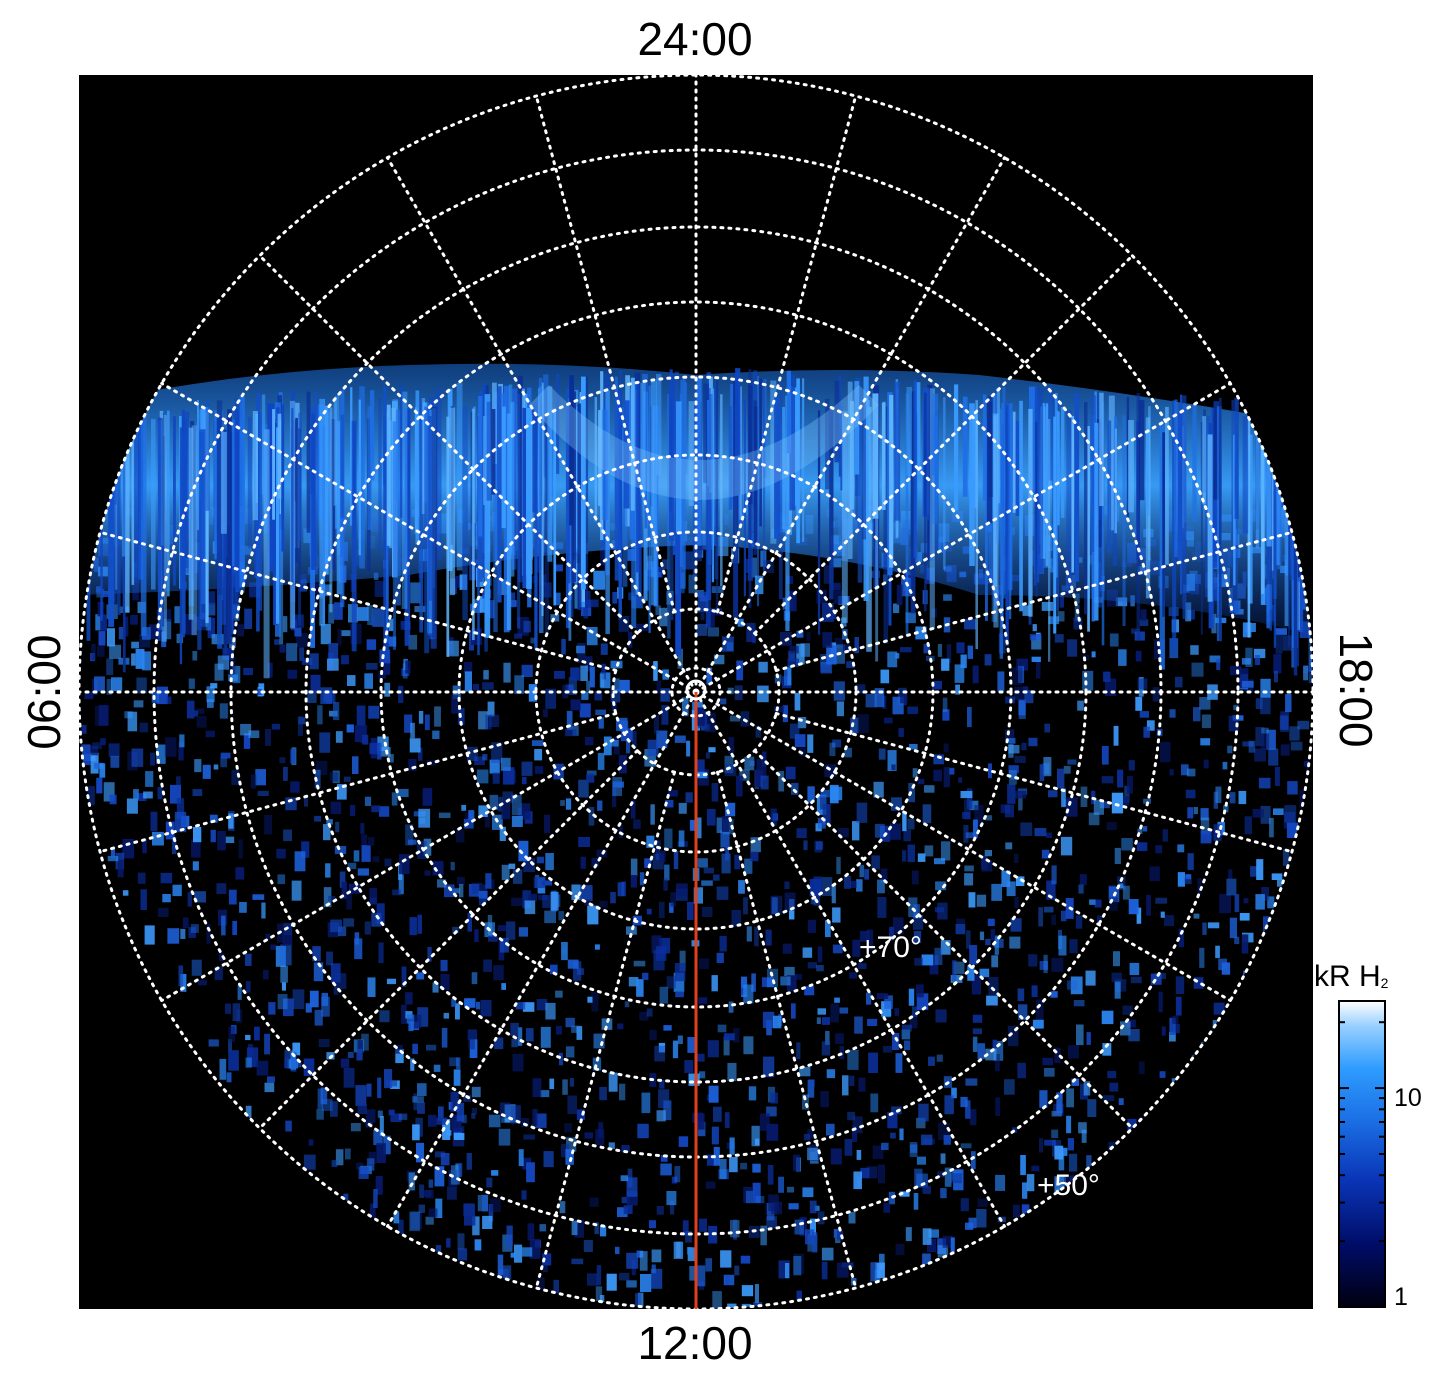 The image size is (1447, 1384). What do you see at coordinates (1356, 690) in the screenshot?
I see `local-time-18-label: 18:00` at bounding box center [1356, 690].